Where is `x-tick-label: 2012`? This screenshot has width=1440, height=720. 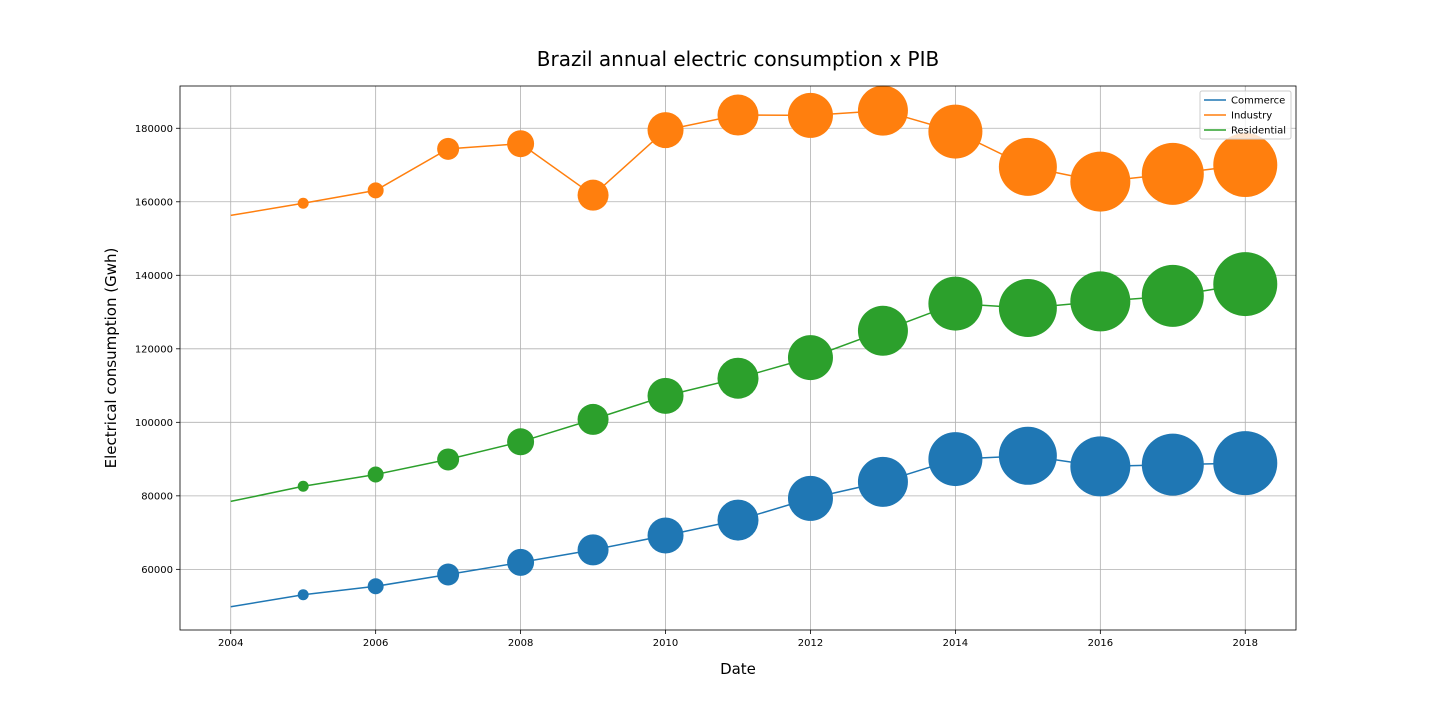 x-tick-label: 2012 is located at coordinates (810, 643).